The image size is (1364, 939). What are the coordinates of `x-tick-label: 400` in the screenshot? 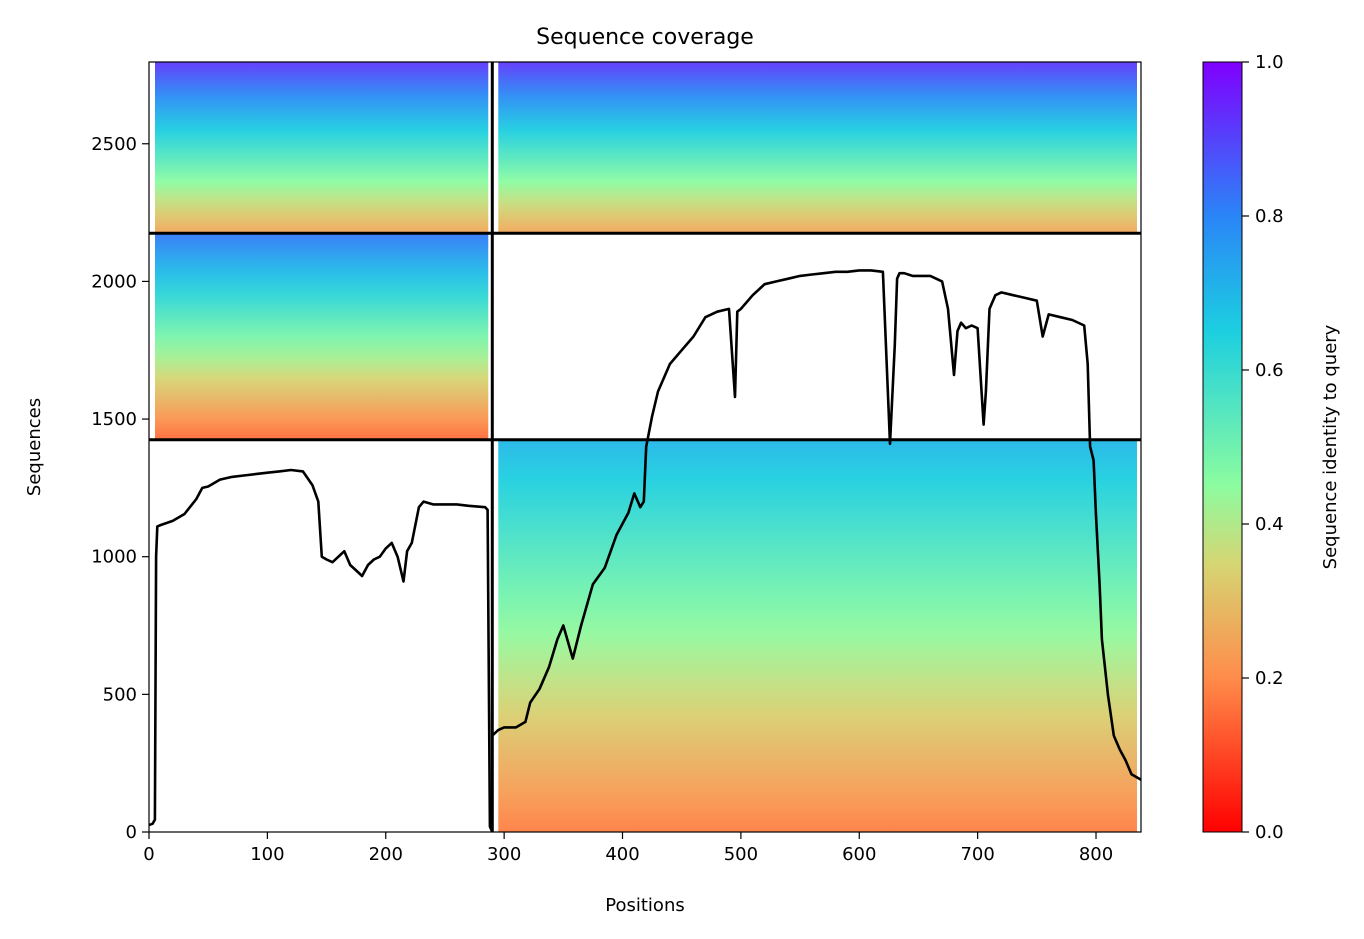 It's located at (622, 854).